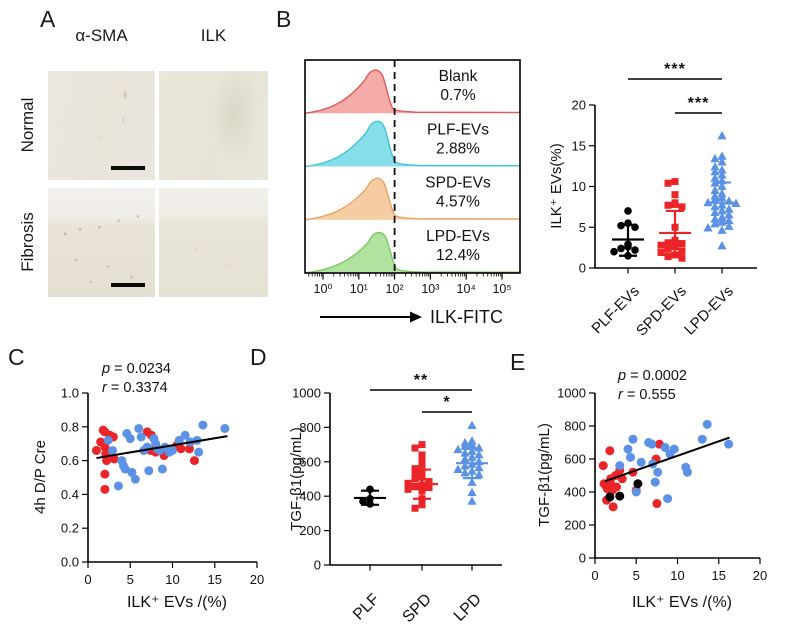 The height and width of the screenshot is (627, 800). What do you see at coordinates (27, 125) in the screenshot?
I see `panel-a-row-normal: Normal` at bounding box center [27, 125].